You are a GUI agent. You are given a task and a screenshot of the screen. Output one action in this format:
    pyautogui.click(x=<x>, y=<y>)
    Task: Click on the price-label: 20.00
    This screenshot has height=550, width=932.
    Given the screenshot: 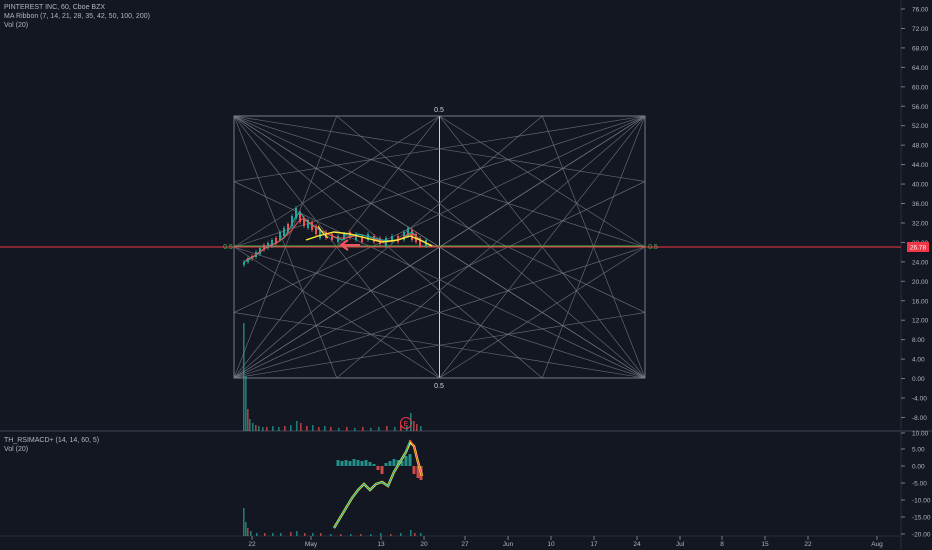 What is the action you would take?
    pyautogui.click(x=920, y=282)
    